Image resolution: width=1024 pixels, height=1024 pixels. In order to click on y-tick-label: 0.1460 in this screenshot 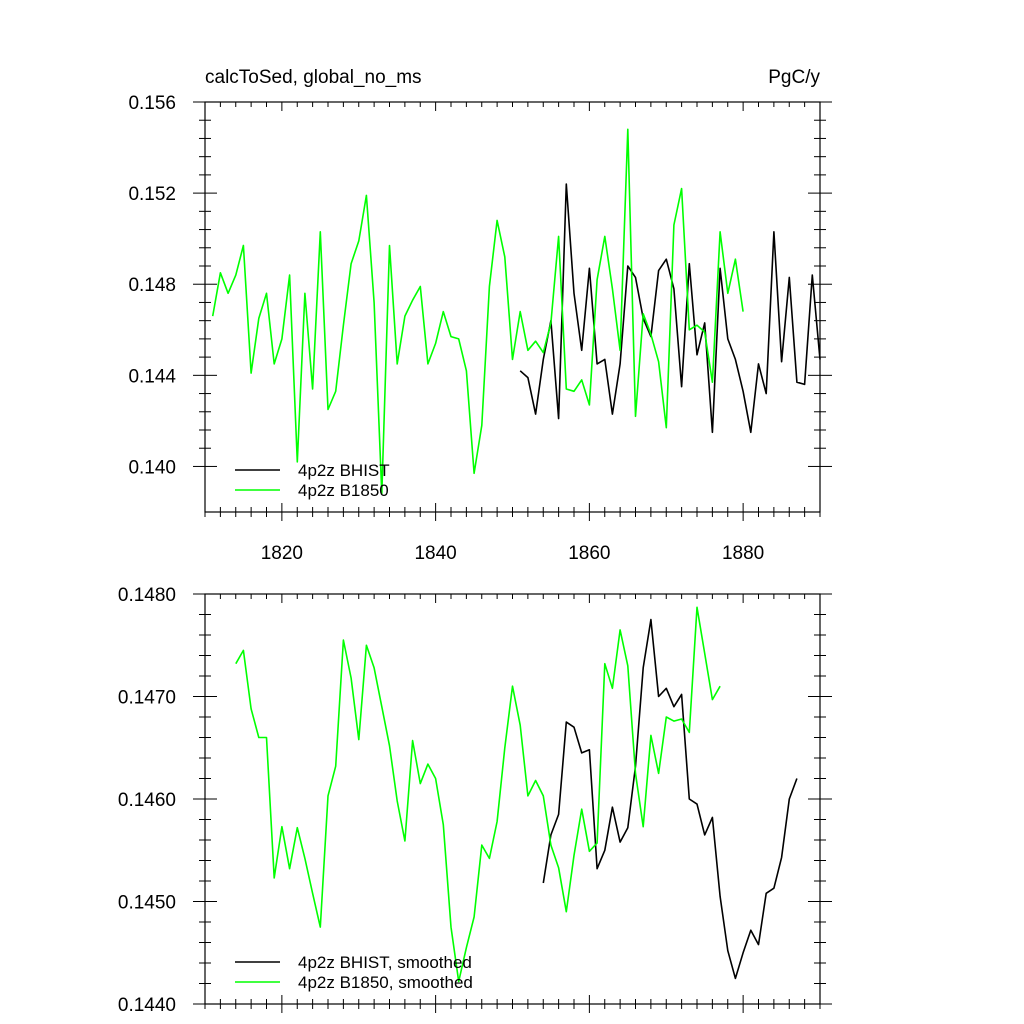, I will do `click(147, 800)`.